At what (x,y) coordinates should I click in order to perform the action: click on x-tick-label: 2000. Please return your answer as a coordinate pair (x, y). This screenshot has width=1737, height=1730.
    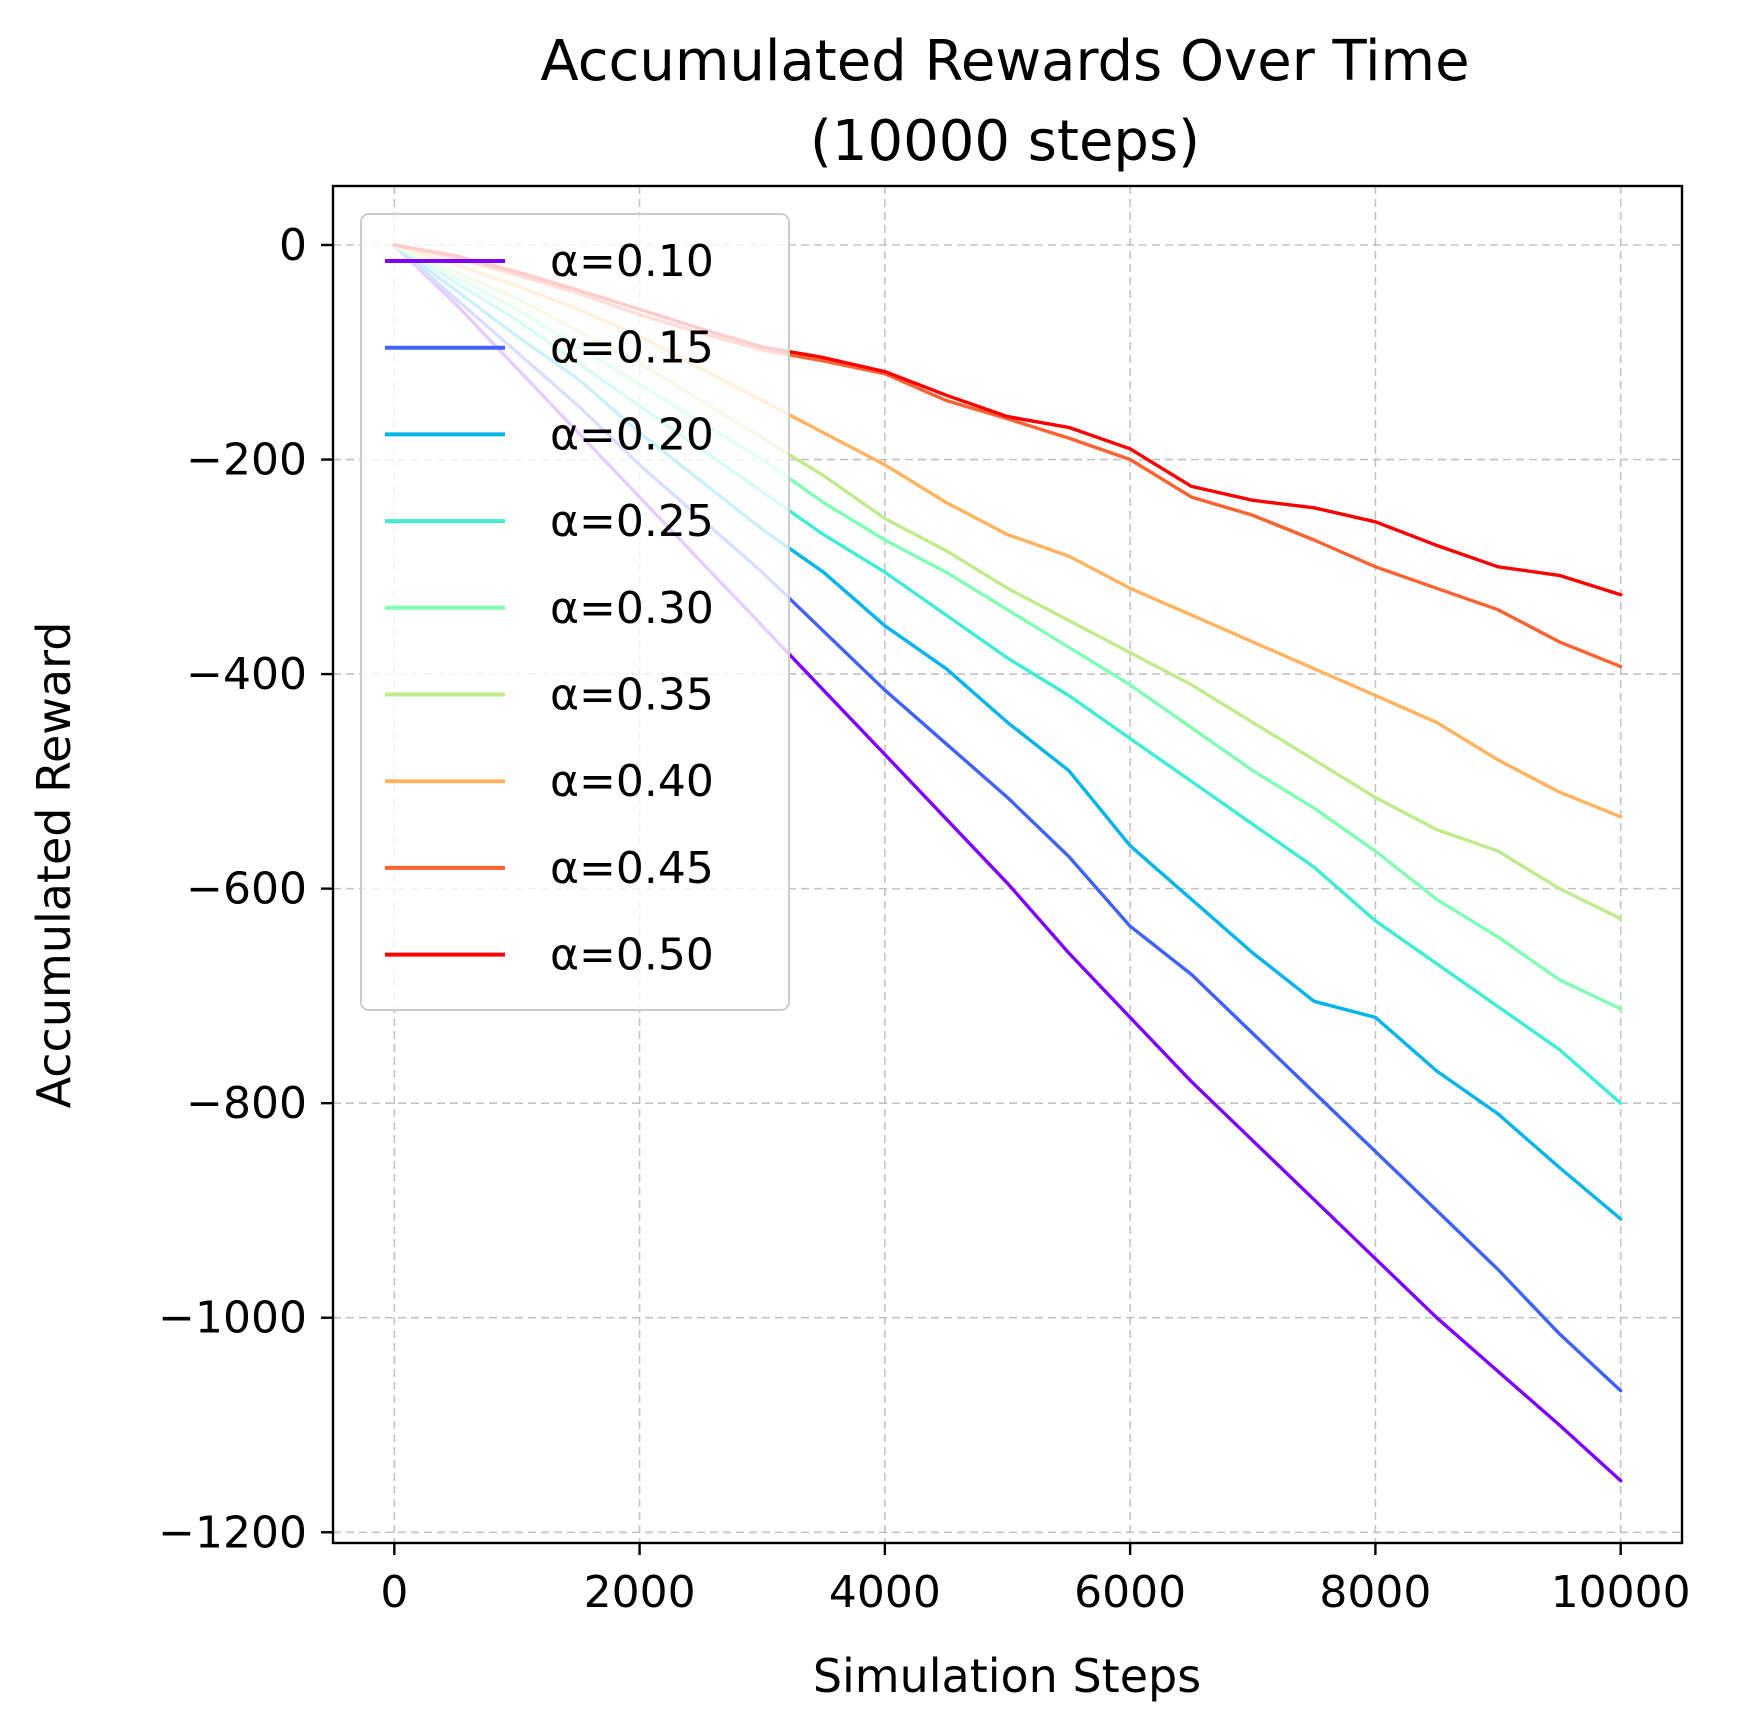
    Looking at the image, I should click on (640, 1592).